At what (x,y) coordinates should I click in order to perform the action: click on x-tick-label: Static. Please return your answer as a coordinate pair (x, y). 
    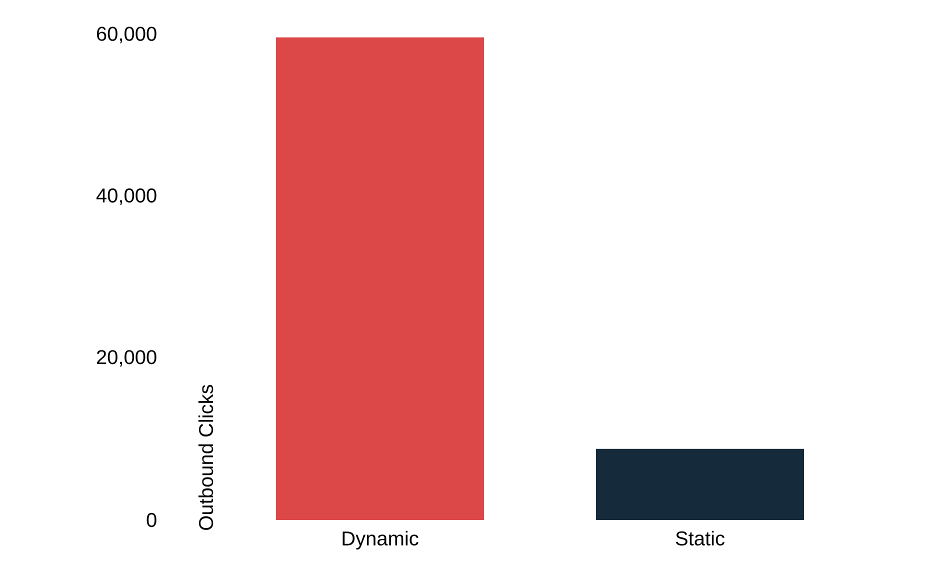
    Looking at the image, I should click on (700, 538).